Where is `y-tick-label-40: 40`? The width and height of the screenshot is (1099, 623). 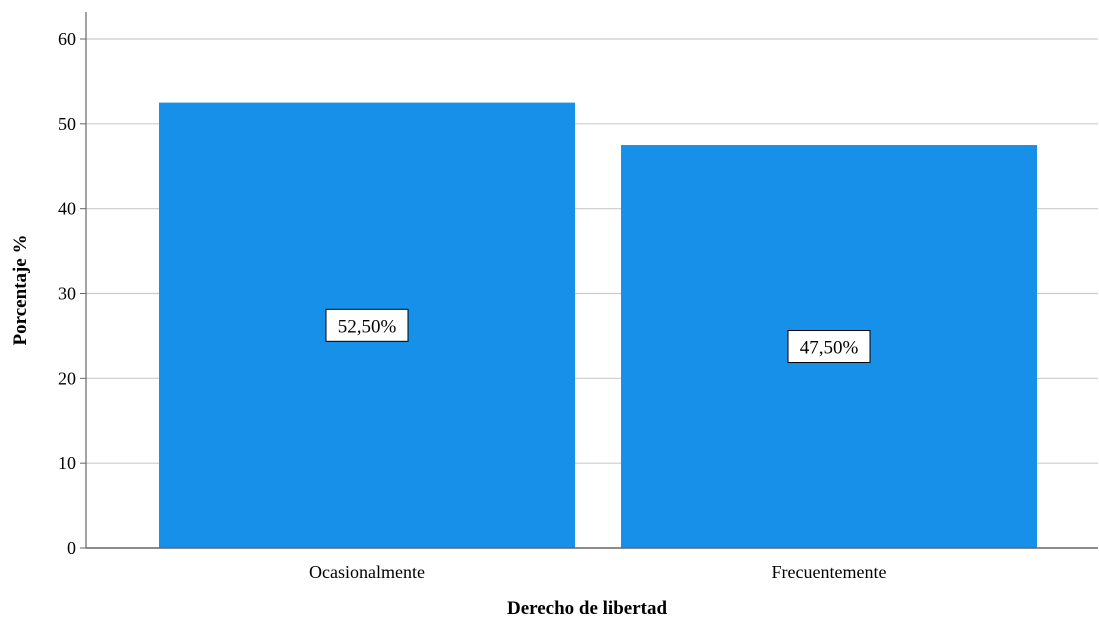 y-tick-label-40: 40 is located at coordinates (67, 209).